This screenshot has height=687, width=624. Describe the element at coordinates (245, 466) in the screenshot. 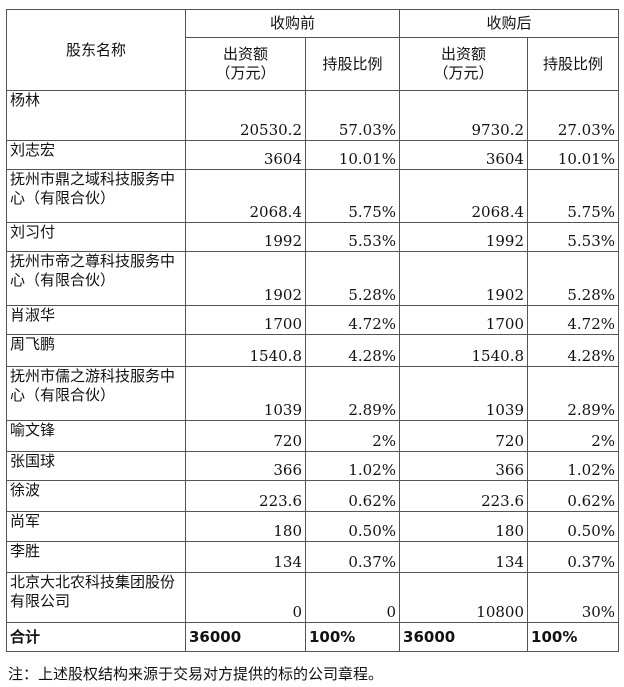

I see `capital-before: 366` at that location.